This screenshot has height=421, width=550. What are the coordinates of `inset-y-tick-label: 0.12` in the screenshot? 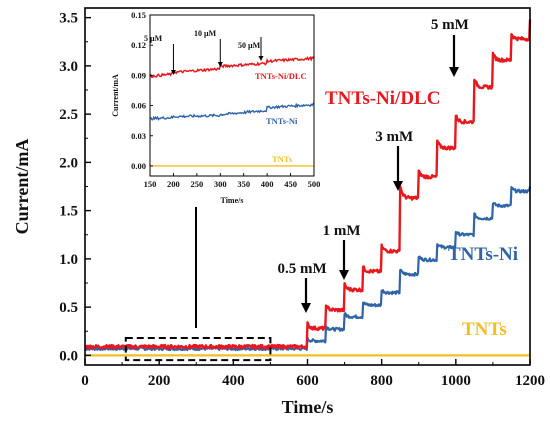 It's located at (138, 45).